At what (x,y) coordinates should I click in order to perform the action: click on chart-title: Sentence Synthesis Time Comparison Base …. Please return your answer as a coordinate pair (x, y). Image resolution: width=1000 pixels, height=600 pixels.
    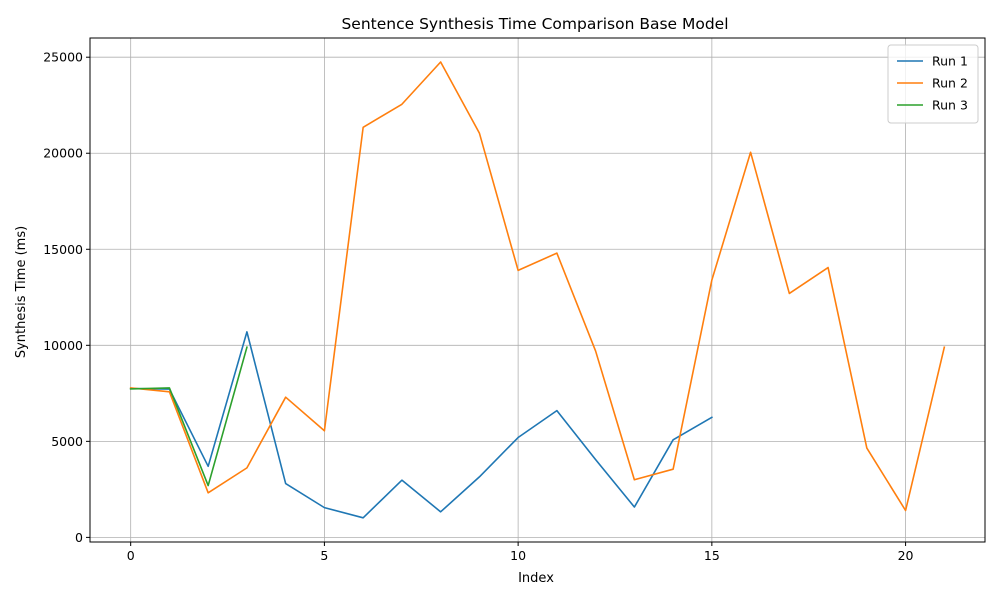
    Looking at the image, I should click on (534, 24).